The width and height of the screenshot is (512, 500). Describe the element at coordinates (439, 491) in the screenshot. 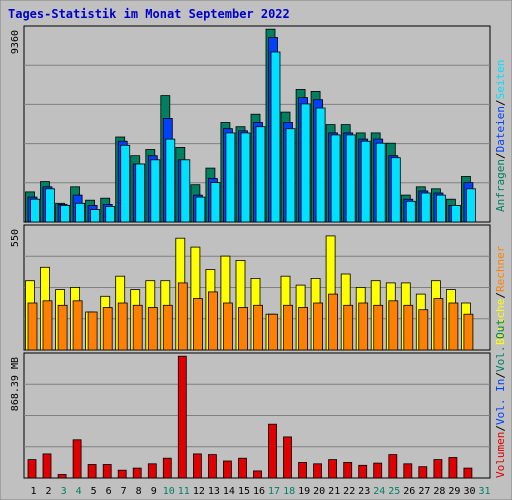

I see `x-label-day-28: 28` at that location.